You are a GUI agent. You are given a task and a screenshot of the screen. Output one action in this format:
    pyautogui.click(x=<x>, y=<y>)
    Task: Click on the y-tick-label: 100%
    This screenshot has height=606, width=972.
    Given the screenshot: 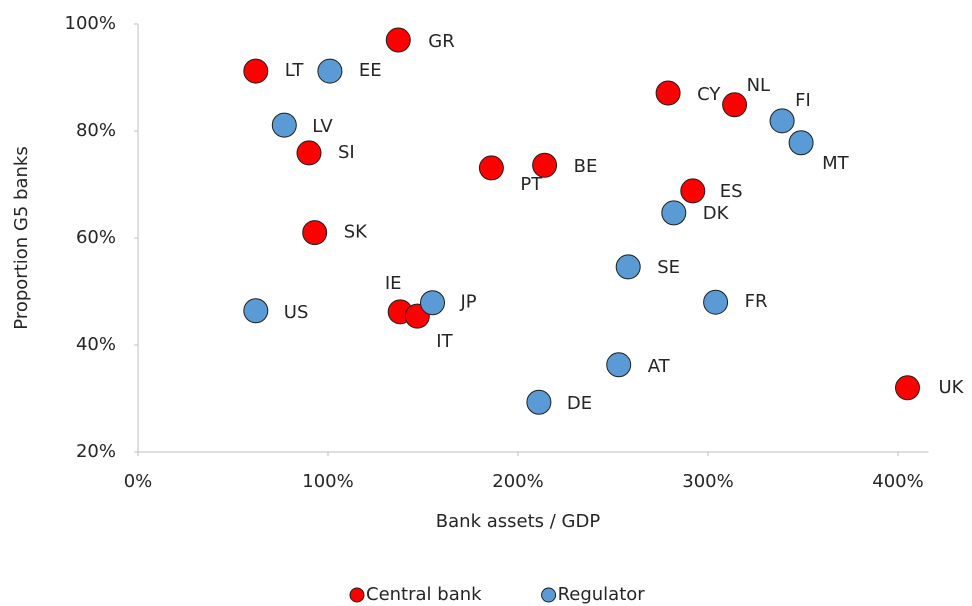 What is the action you would take?
    pyautogui.click(x=90, y=23)
    